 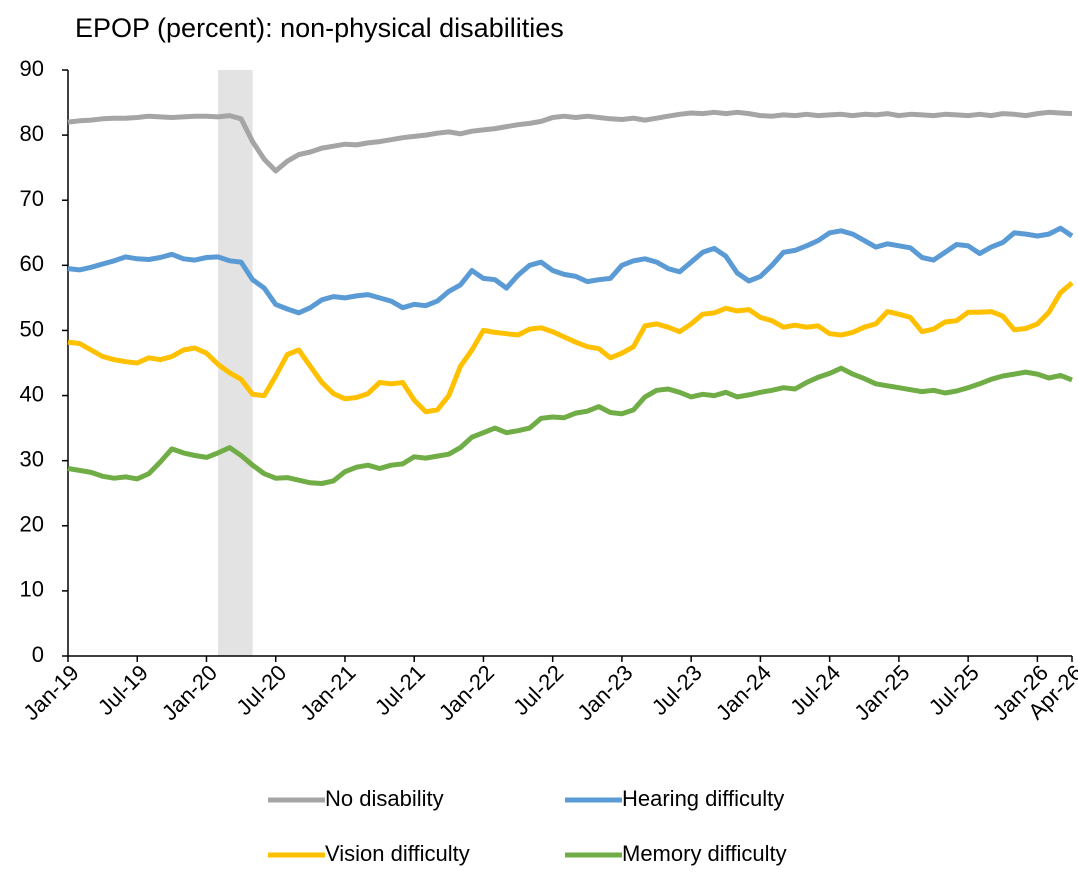 I want to click on y-tick-label: 20, so click(x=32, y=524).